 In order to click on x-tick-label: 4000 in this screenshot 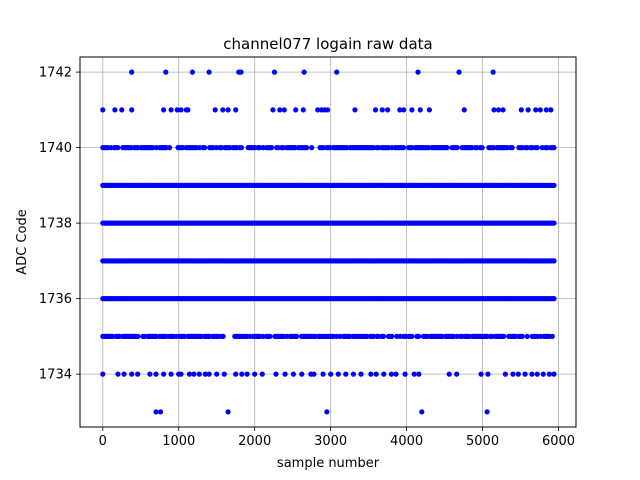, I will do `click(406, 441)`.